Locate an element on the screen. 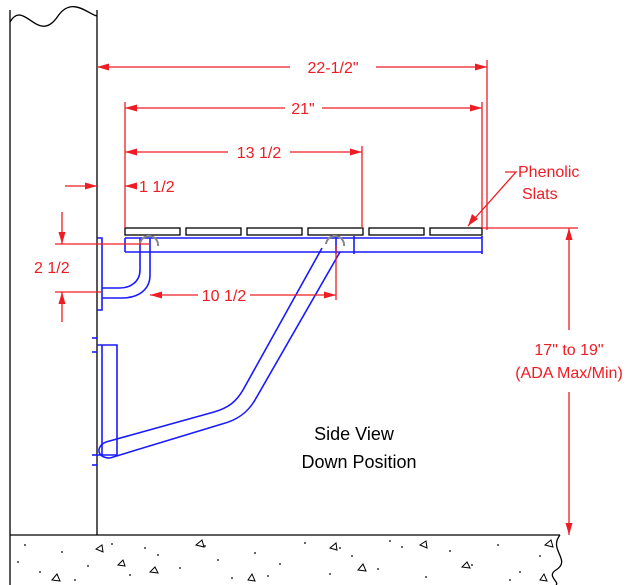 This screenshot has height=585, width=642. pivot-front is located at coordinates (335, 241).